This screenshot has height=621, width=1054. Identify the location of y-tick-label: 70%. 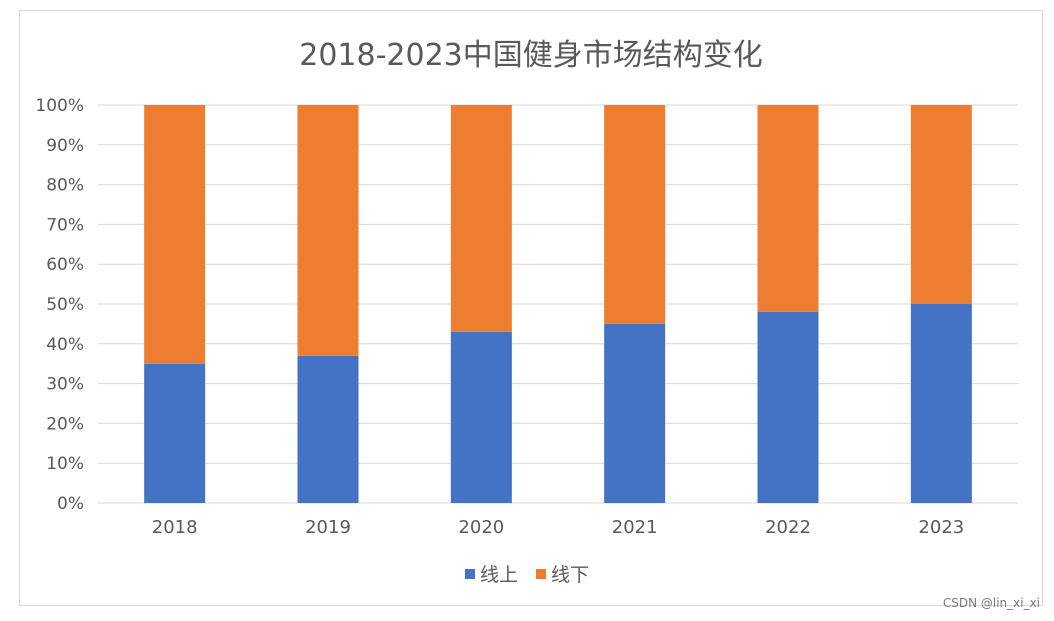
(65, 225).